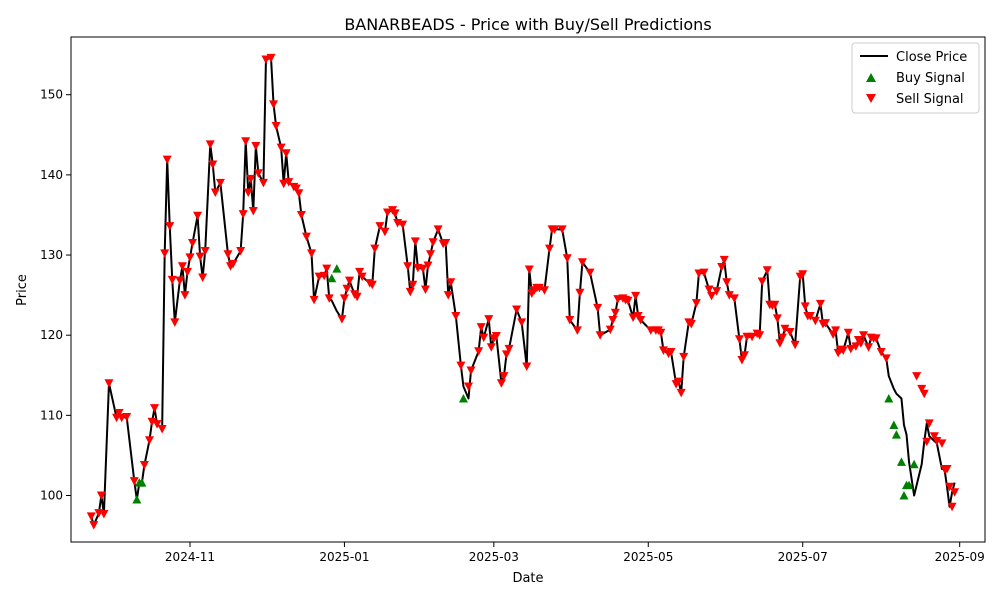 The height and width of the screenshot is (600, 1000). What do you see at coordinates (871, 77) in the screenshot?
I see `legend-buy-marker` at bounding box center [871, 77].